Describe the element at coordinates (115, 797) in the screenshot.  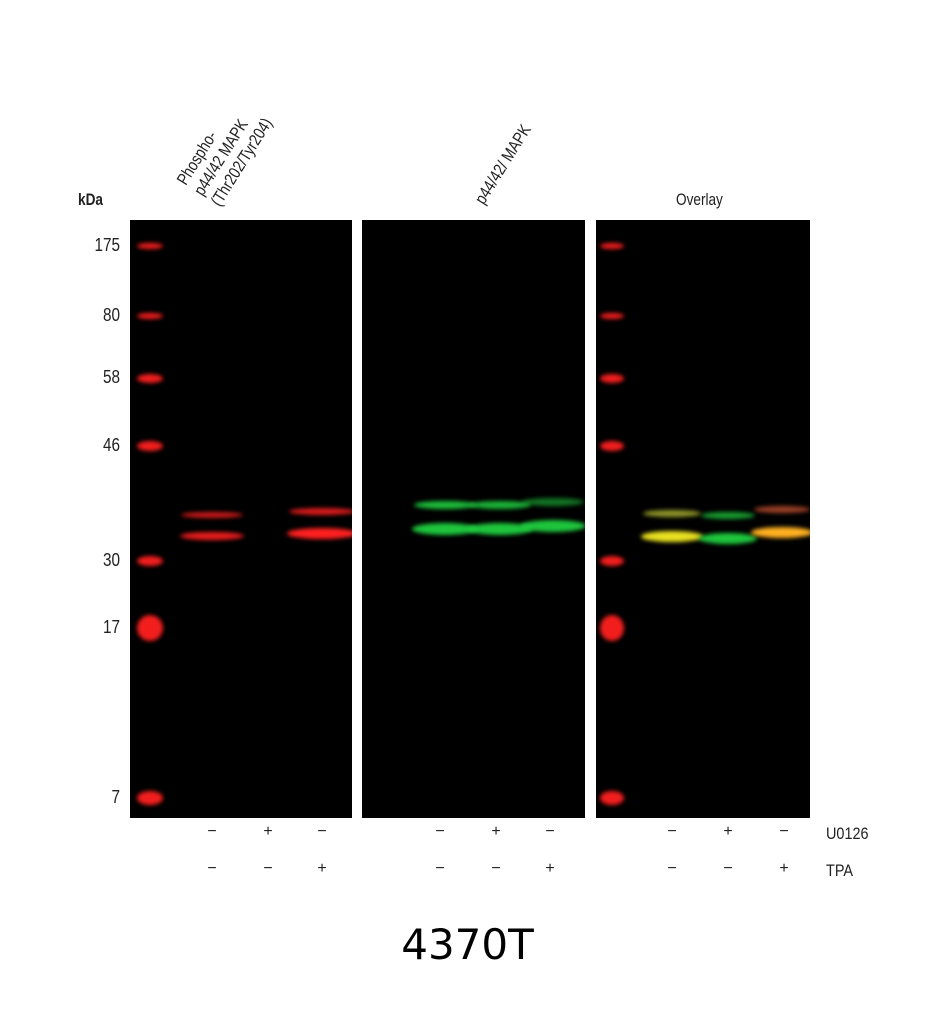
I see `mw-marker-label: 7` at that location.